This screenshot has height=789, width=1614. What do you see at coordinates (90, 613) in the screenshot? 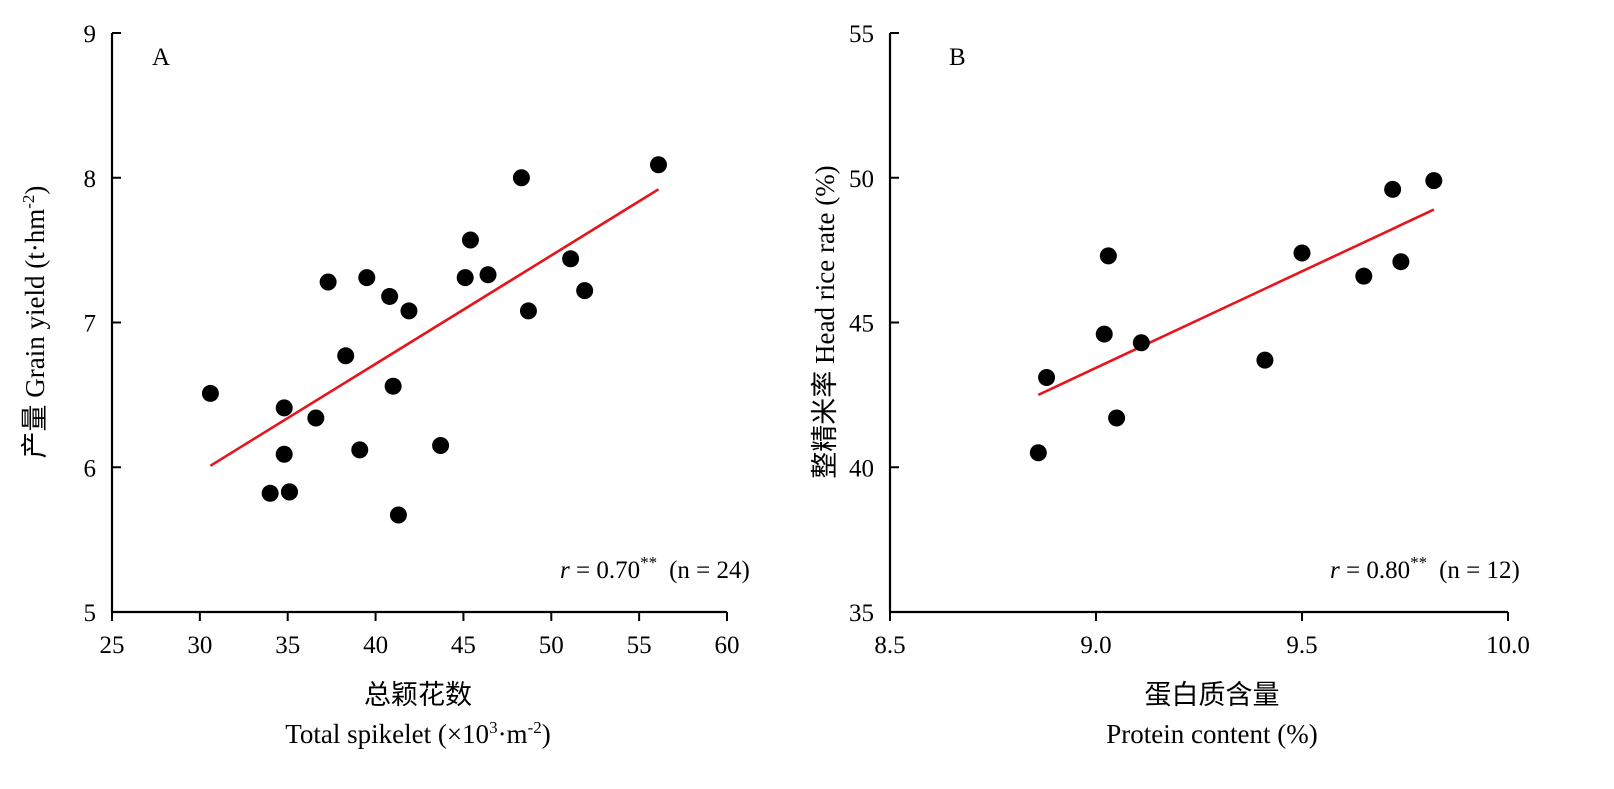
I see `panel-a-y-tick-label: 5` at bounding box center [90, 613].